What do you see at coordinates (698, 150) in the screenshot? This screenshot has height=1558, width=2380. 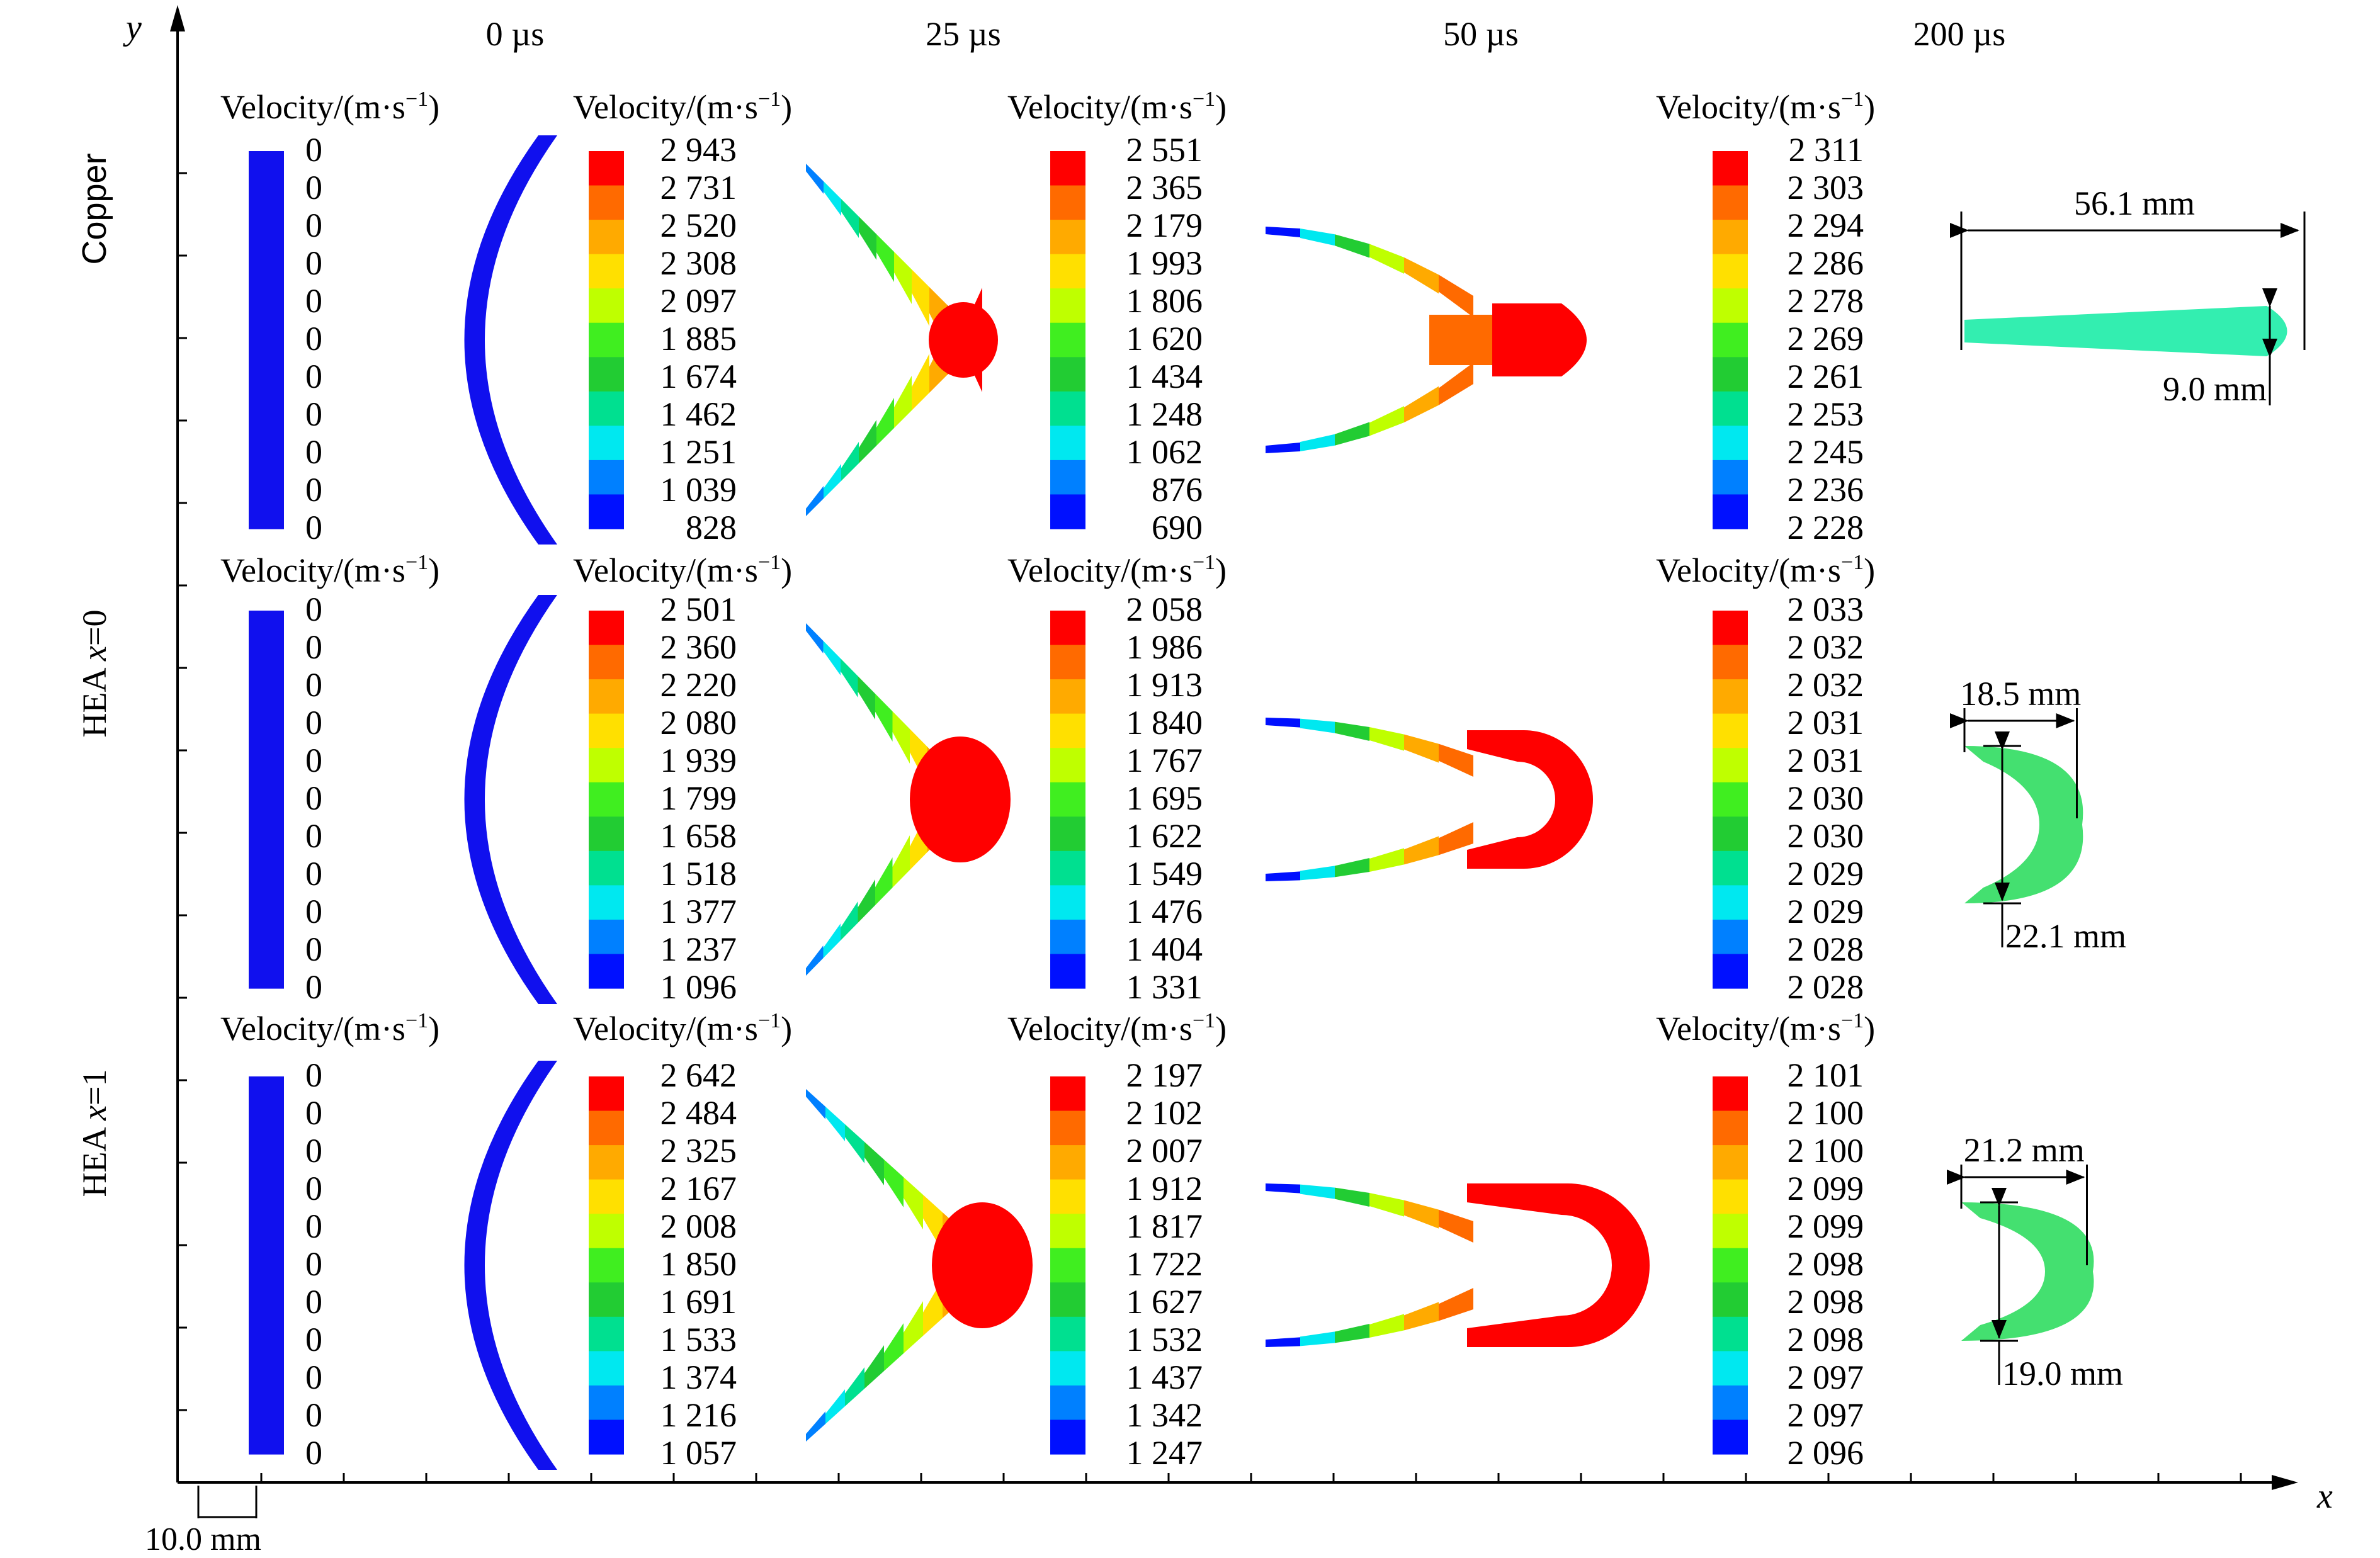 I see `legend-value: 2 943` at bounding box center [698, 150].